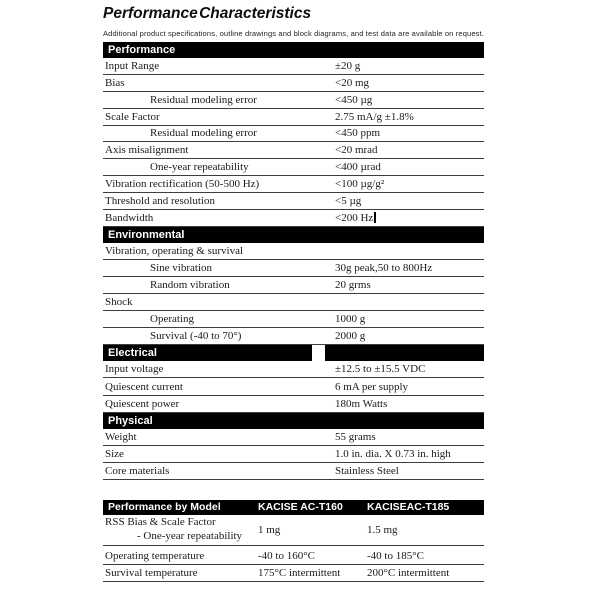 The height and width of the screenshot is (600, 600). I want to click on section-header-label: Physical, so click(130, 420).